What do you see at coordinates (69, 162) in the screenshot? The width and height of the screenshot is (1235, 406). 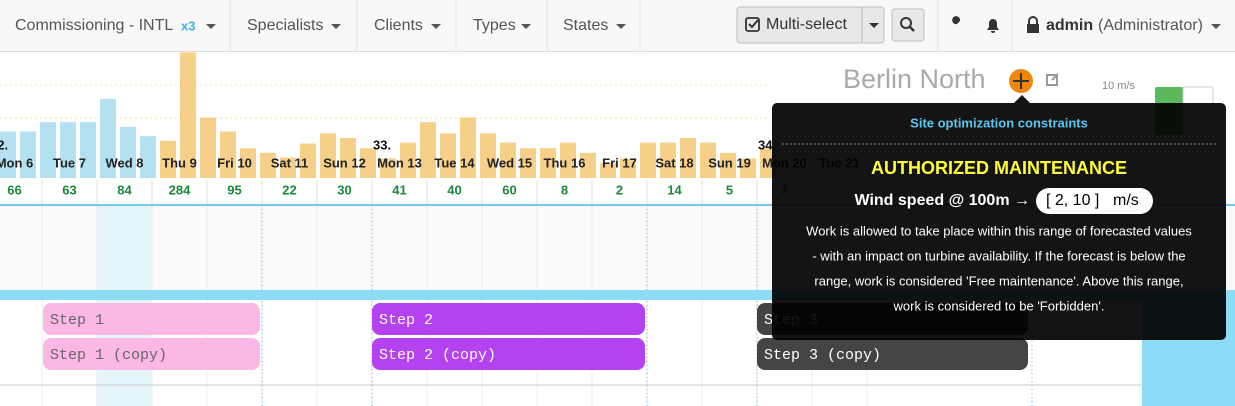 I see `day-label: Tue 7` at bounding box center [69, 162].